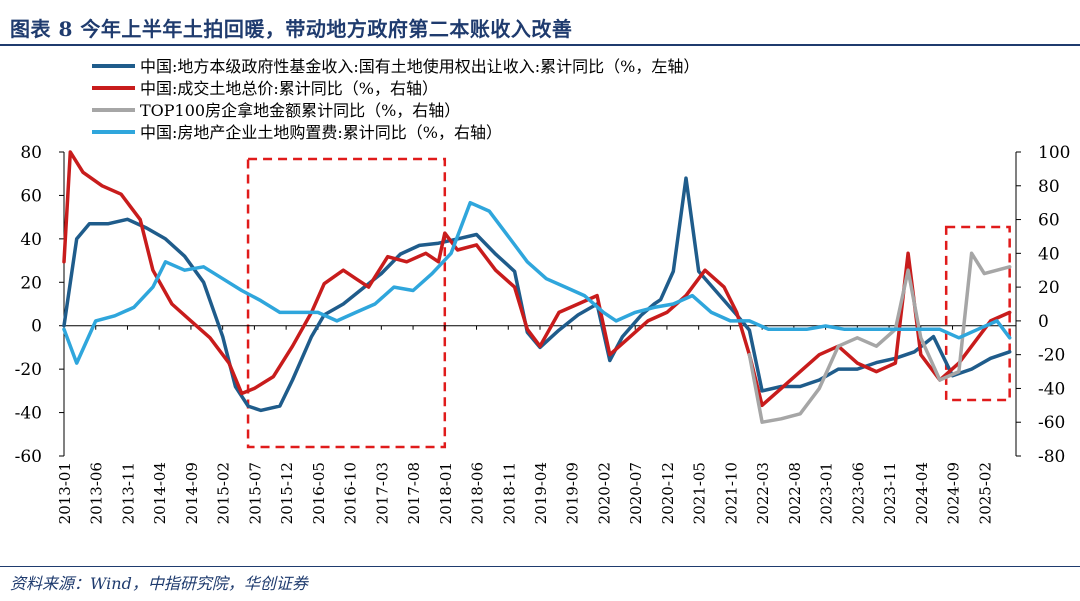  I want to click on x-tick-label: 2022-08, so click(795, 493).